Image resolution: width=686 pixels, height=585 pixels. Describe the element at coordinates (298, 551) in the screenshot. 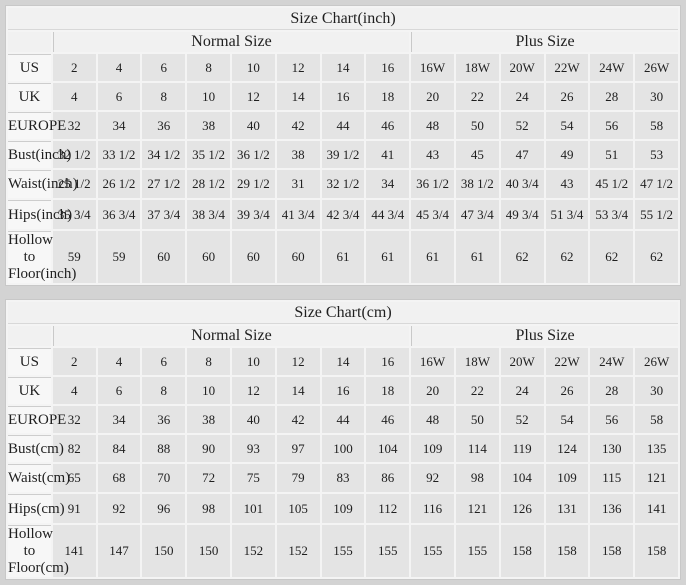

I see `size-cell: 152` at that location.